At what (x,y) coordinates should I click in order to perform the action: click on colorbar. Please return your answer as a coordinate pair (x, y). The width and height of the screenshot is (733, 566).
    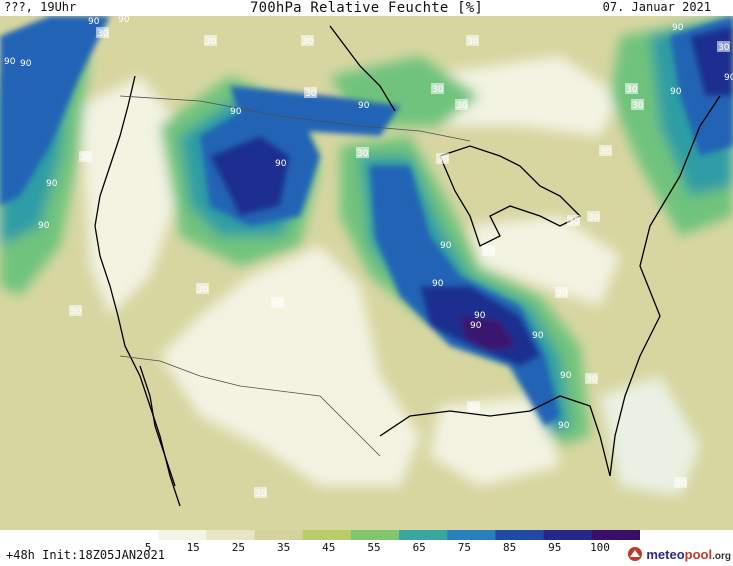
    Looking at the image, I should click on (375, 535).